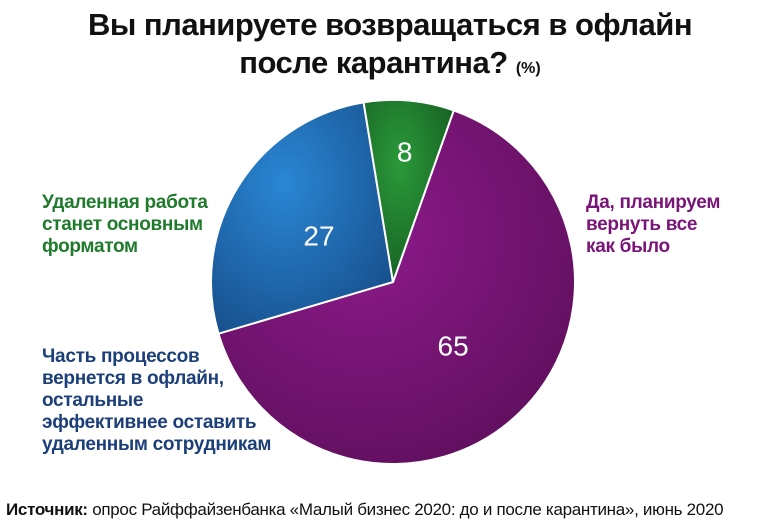 The height and width of the screenshot is (530, 780). Describe the element at coordinates (409, 191) in the screenshot. I see `slice-remote-green` at that location.